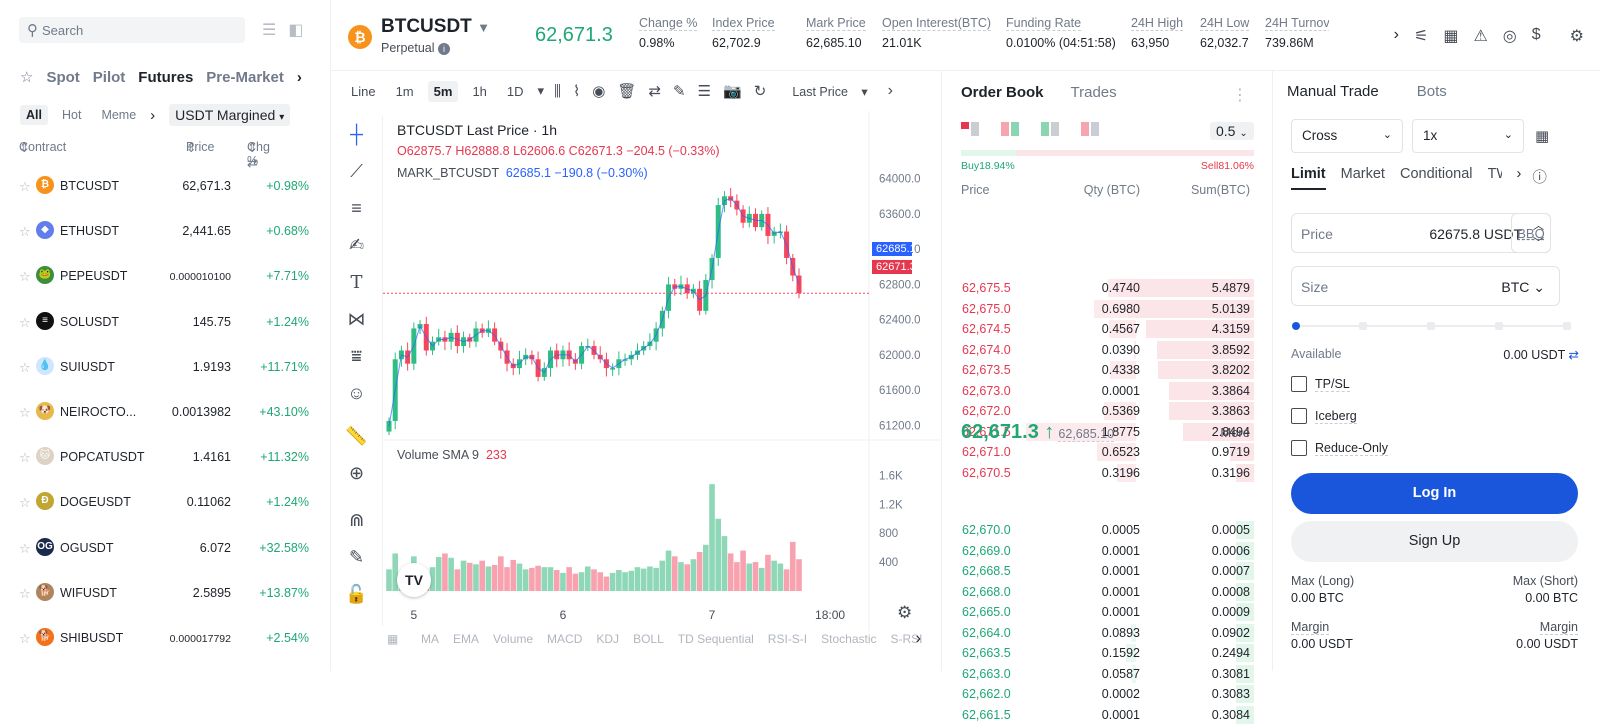  What do you see at coordinates (1333, 91) in the screenshot?
I see `tab-manual-trade: Manual Trade` at bounding box center [1333, 91].